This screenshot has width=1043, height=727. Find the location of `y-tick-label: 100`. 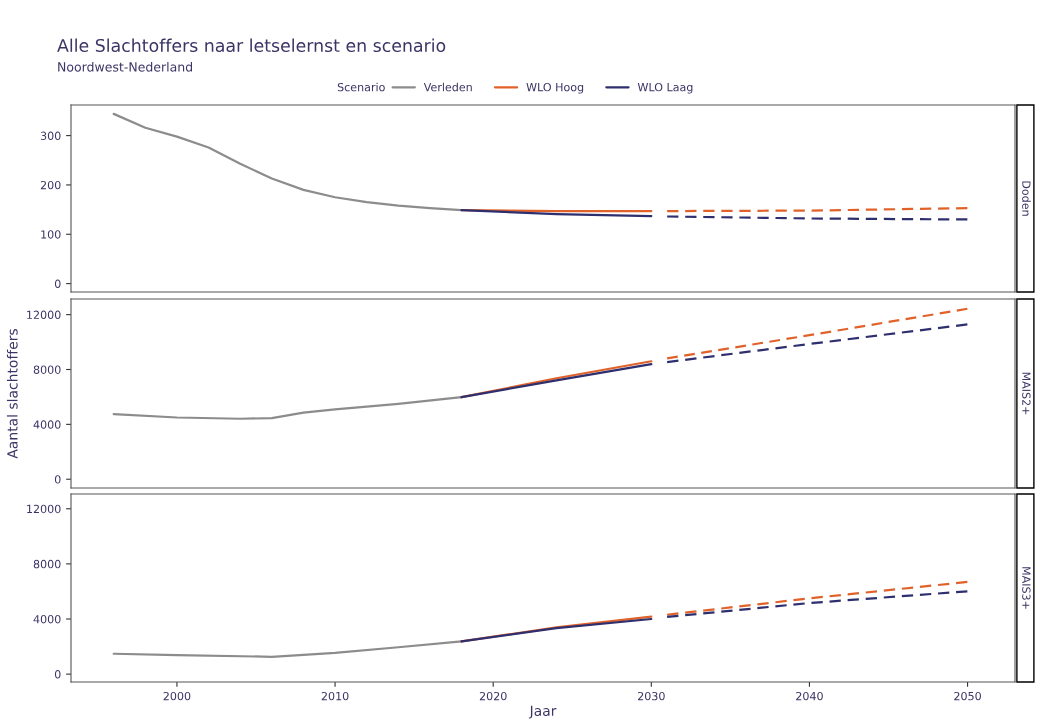

y-tick-label: 100 is located at coordinates (51, 234).